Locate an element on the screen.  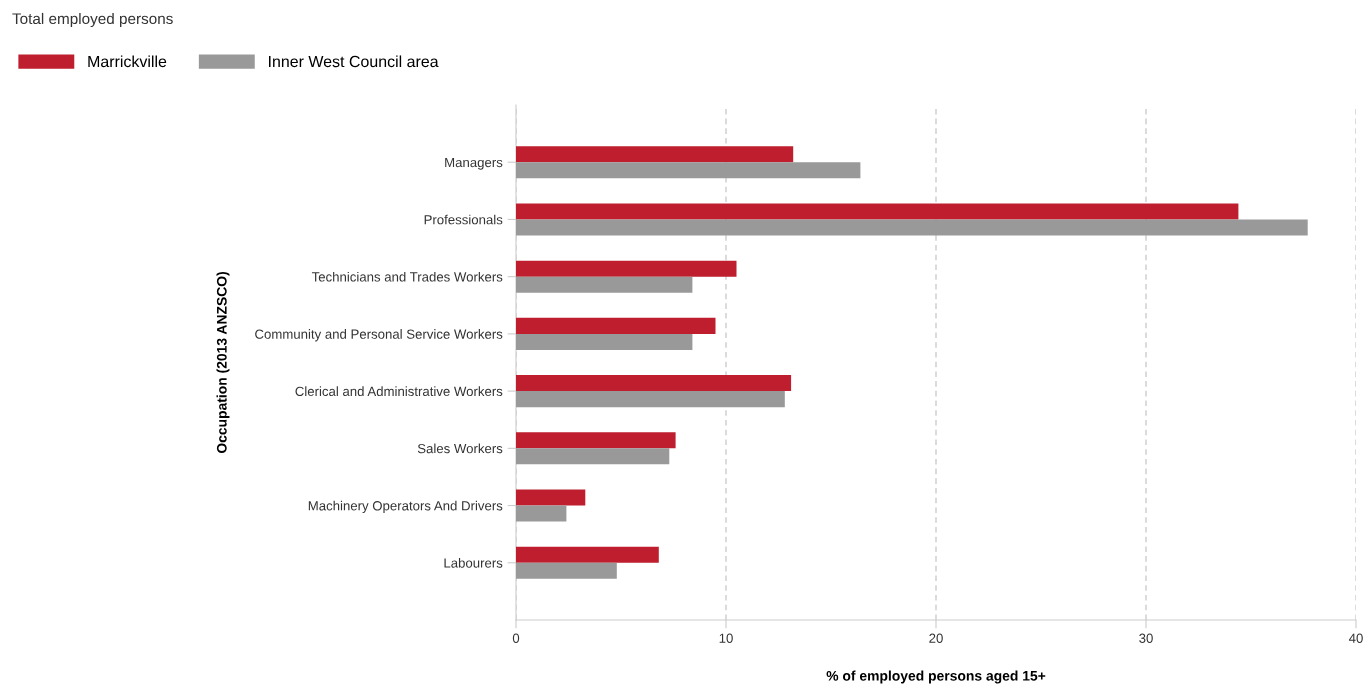
y-tick-label: Clerical and Administrative Workers is located at coordinates (399, 391).